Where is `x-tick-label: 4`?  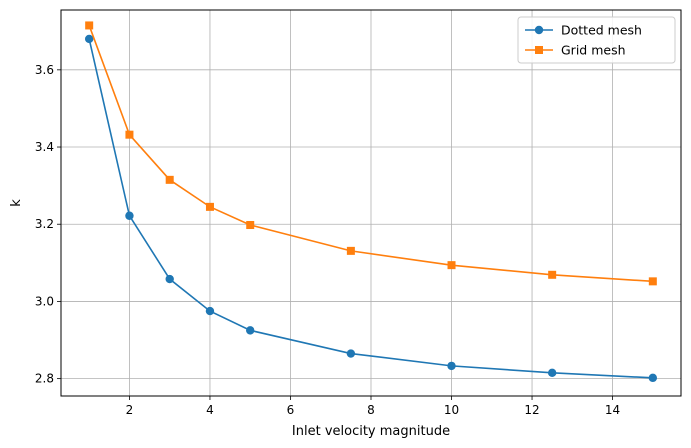
x-tick-label: 4 is located at coordinates (210, 410).